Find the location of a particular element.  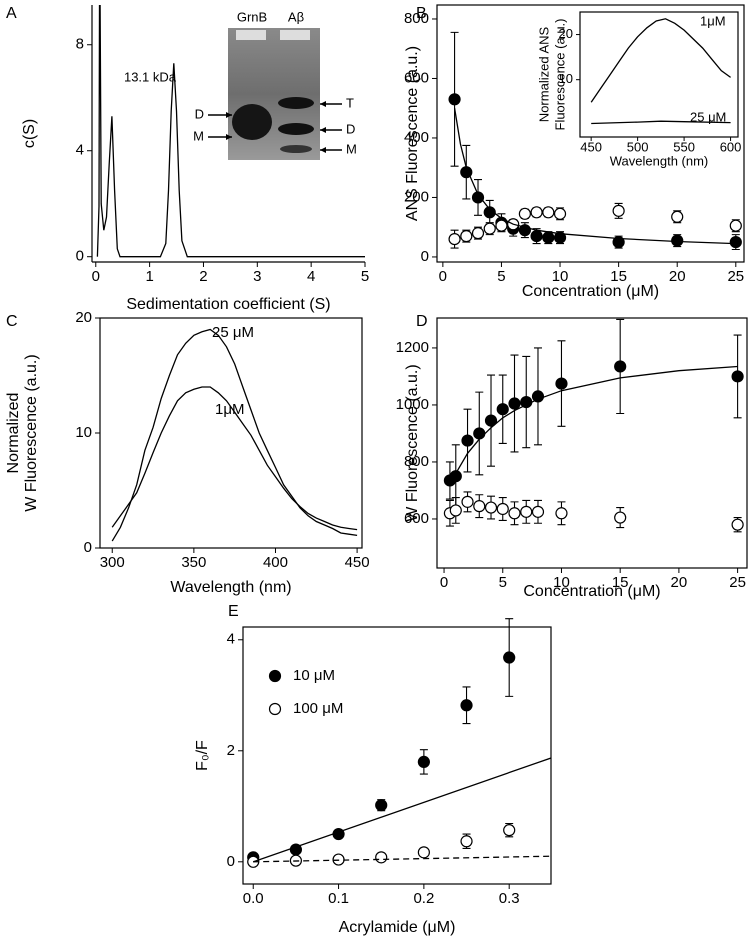

y-axis-label: Normalized ANS is located at coordinates (543, 74).